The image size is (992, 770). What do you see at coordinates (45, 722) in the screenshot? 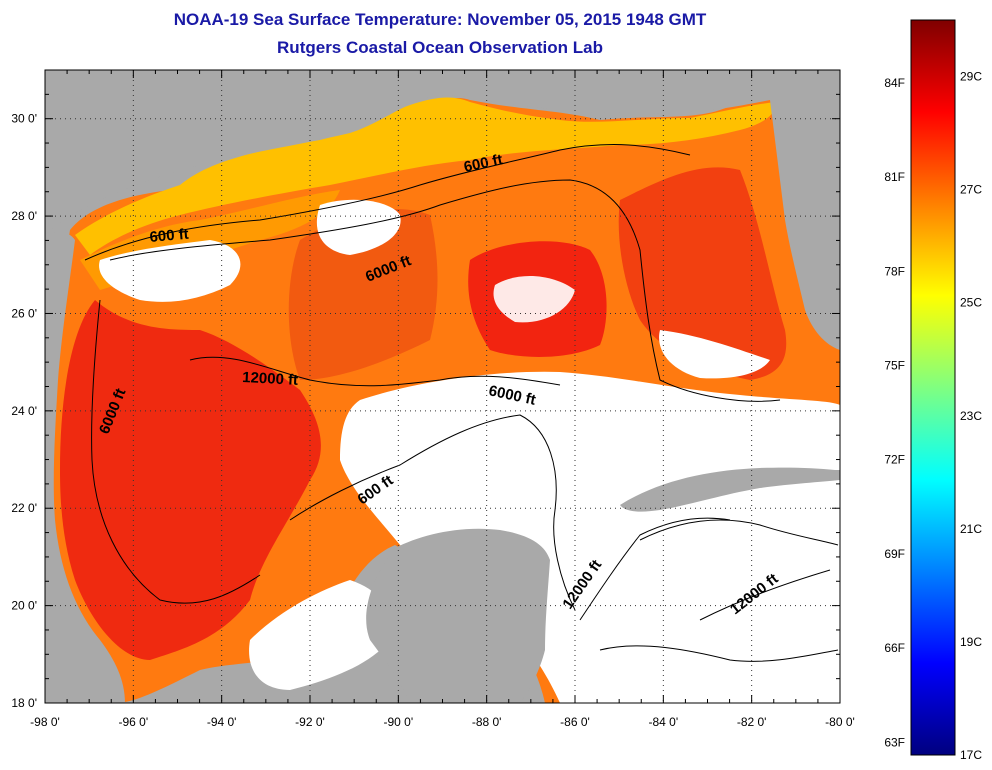
I see `lon-tick-label: -98 0'` at bounding box center [45, 722].